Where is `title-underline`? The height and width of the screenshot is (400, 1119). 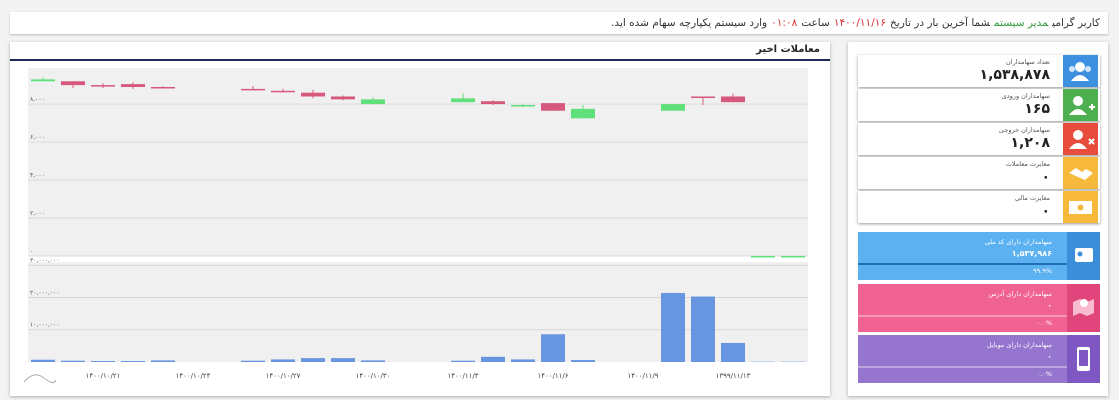
title-underline is located at coordinates (420, 60).